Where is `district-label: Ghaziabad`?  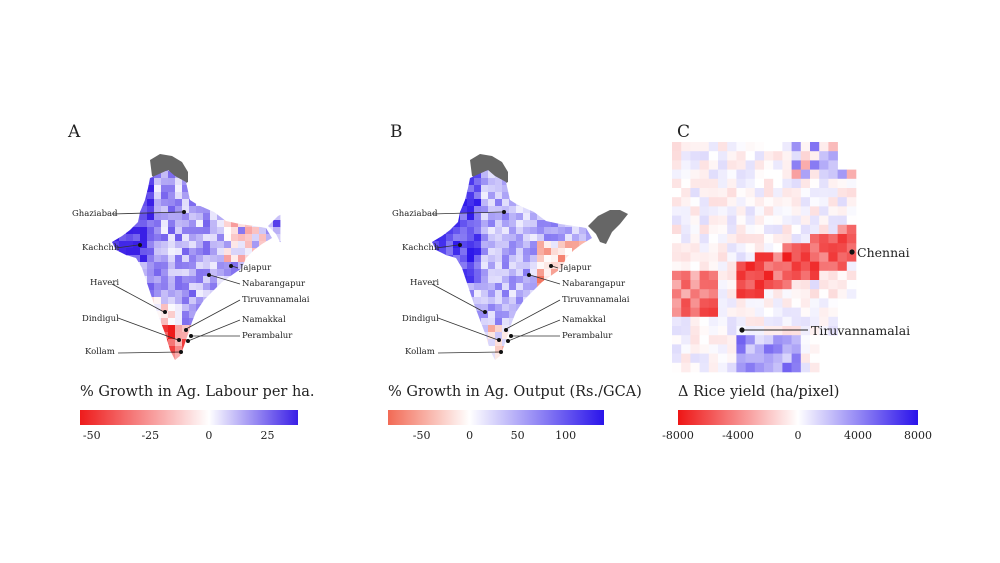
district-label: Ghaziabad is located at coordinates (95, 214).